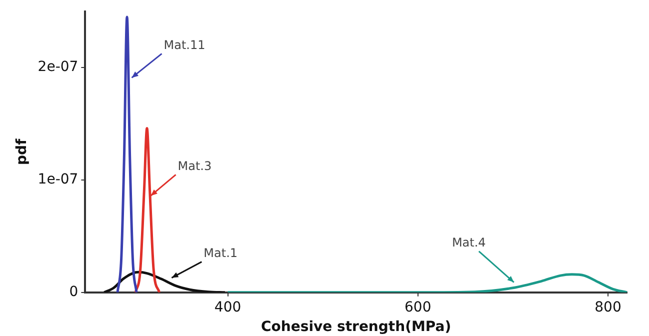 This screenshot has width=649, height=336. Describe the element at coordinates (22, 151) in the screenshot. I see `y-axis-title: pdf` at that location.